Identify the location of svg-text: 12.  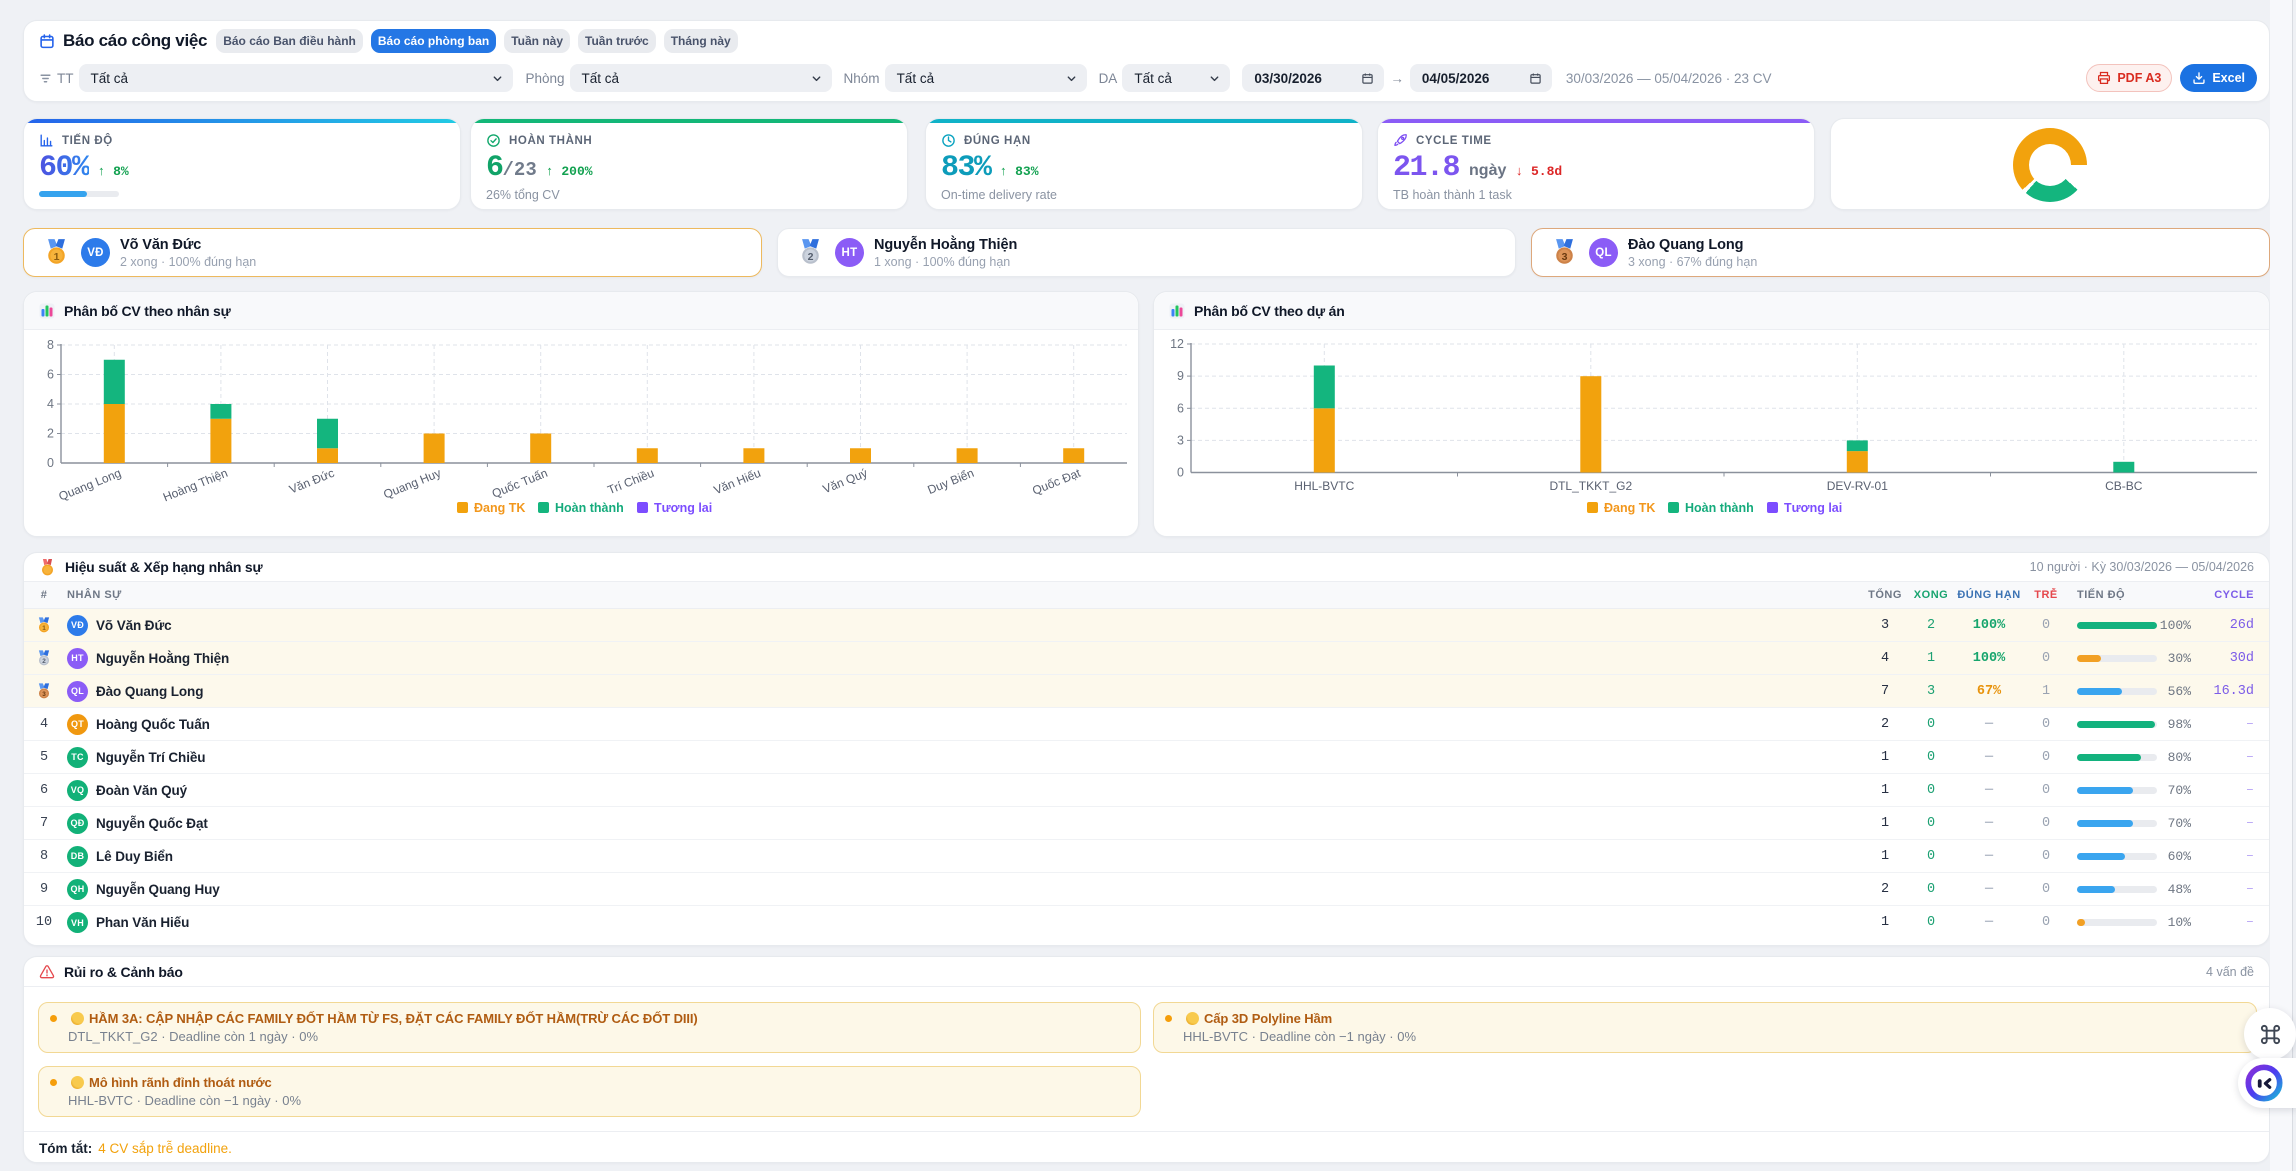
(1177, 344).